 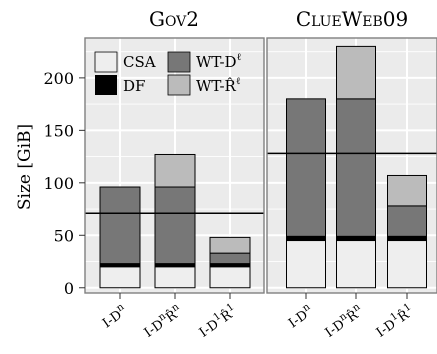 I want to click on y-tick-label: 200, so click(x=58, y=78).